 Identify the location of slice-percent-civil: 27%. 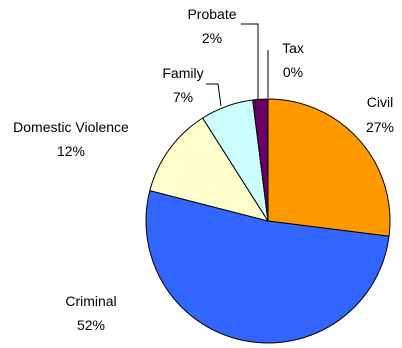
(380, 127).